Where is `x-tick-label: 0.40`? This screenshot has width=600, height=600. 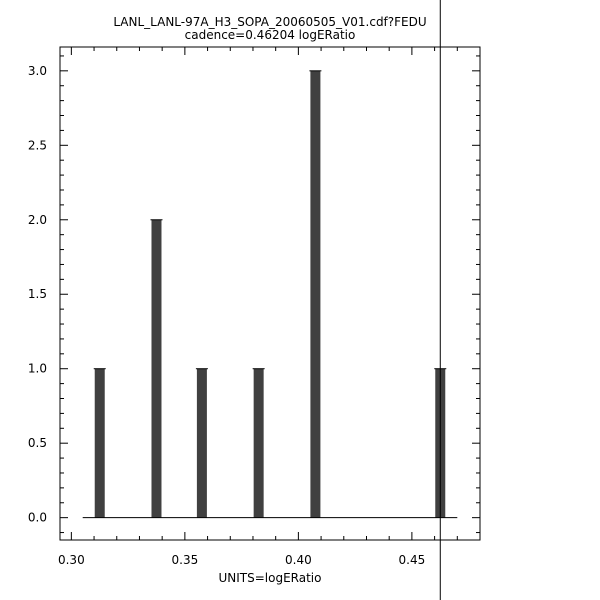
x-tick-label: 0.40 is located at coordinates (298, 560).